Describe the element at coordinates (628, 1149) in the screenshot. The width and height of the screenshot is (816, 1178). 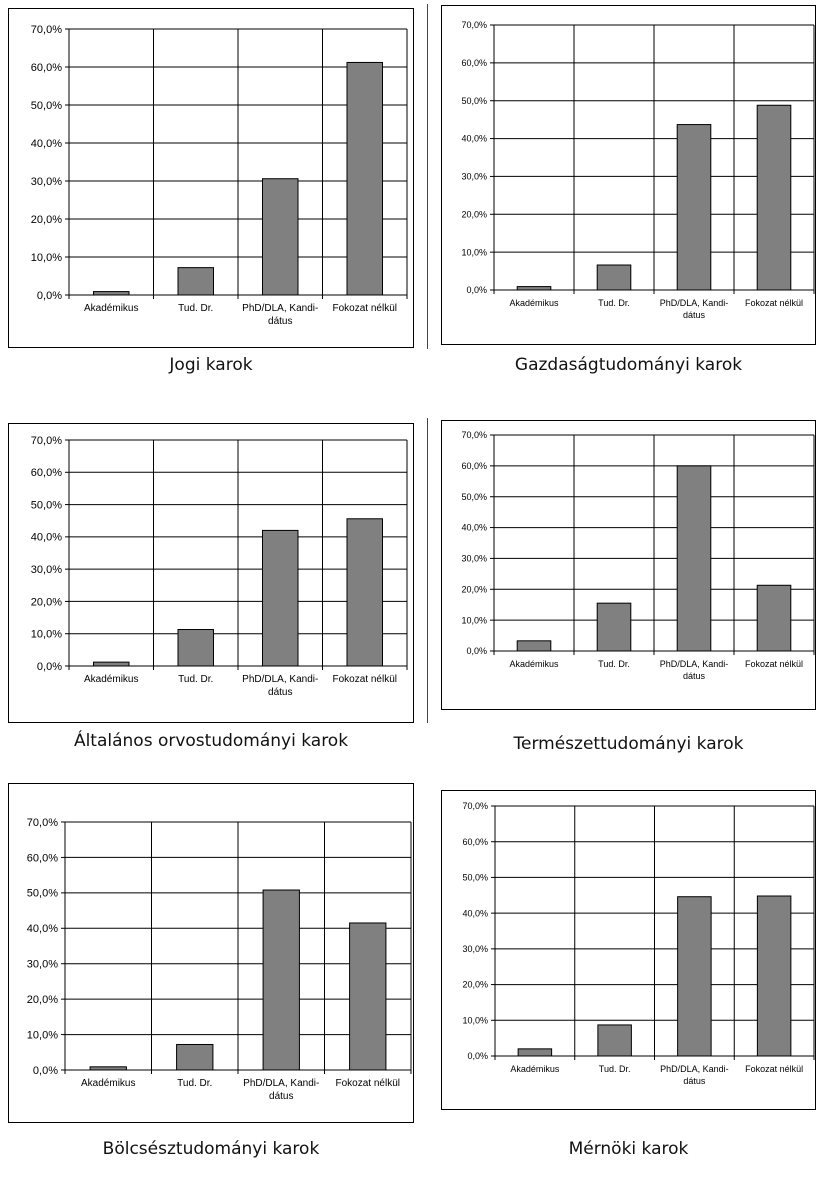
I see `chart-caption: Mérnöki karok` at that location.